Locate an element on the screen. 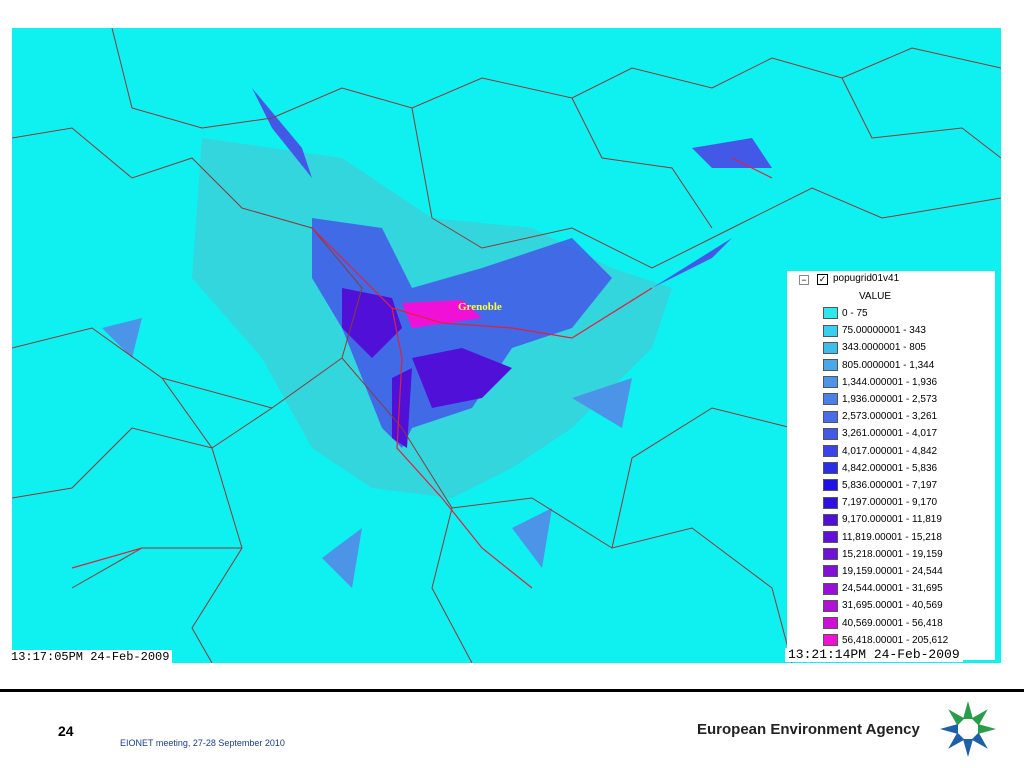  logo is located at coordinates (968, 729).